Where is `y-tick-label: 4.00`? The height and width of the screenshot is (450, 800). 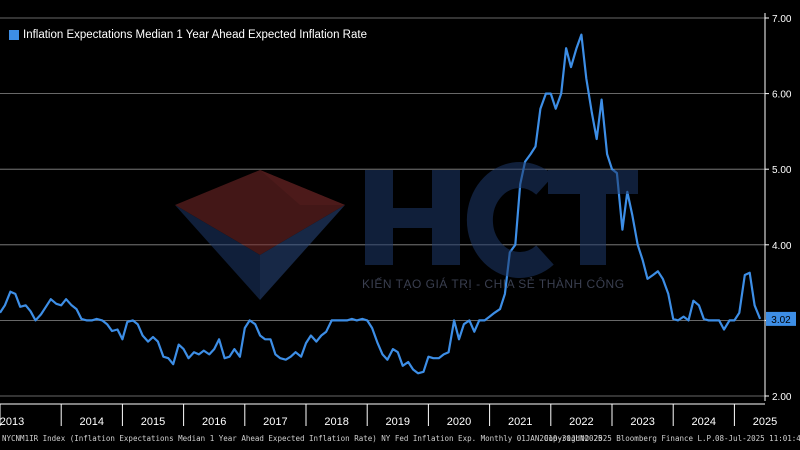 y-tick-label: 4.00 is located at coordinates (782, 246).